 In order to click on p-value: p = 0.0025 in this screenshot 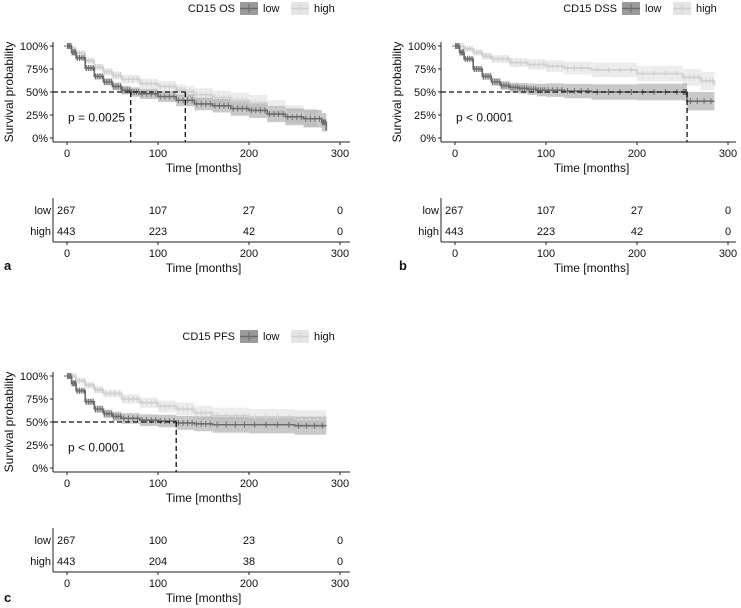, I will do `click(96, 117)`.